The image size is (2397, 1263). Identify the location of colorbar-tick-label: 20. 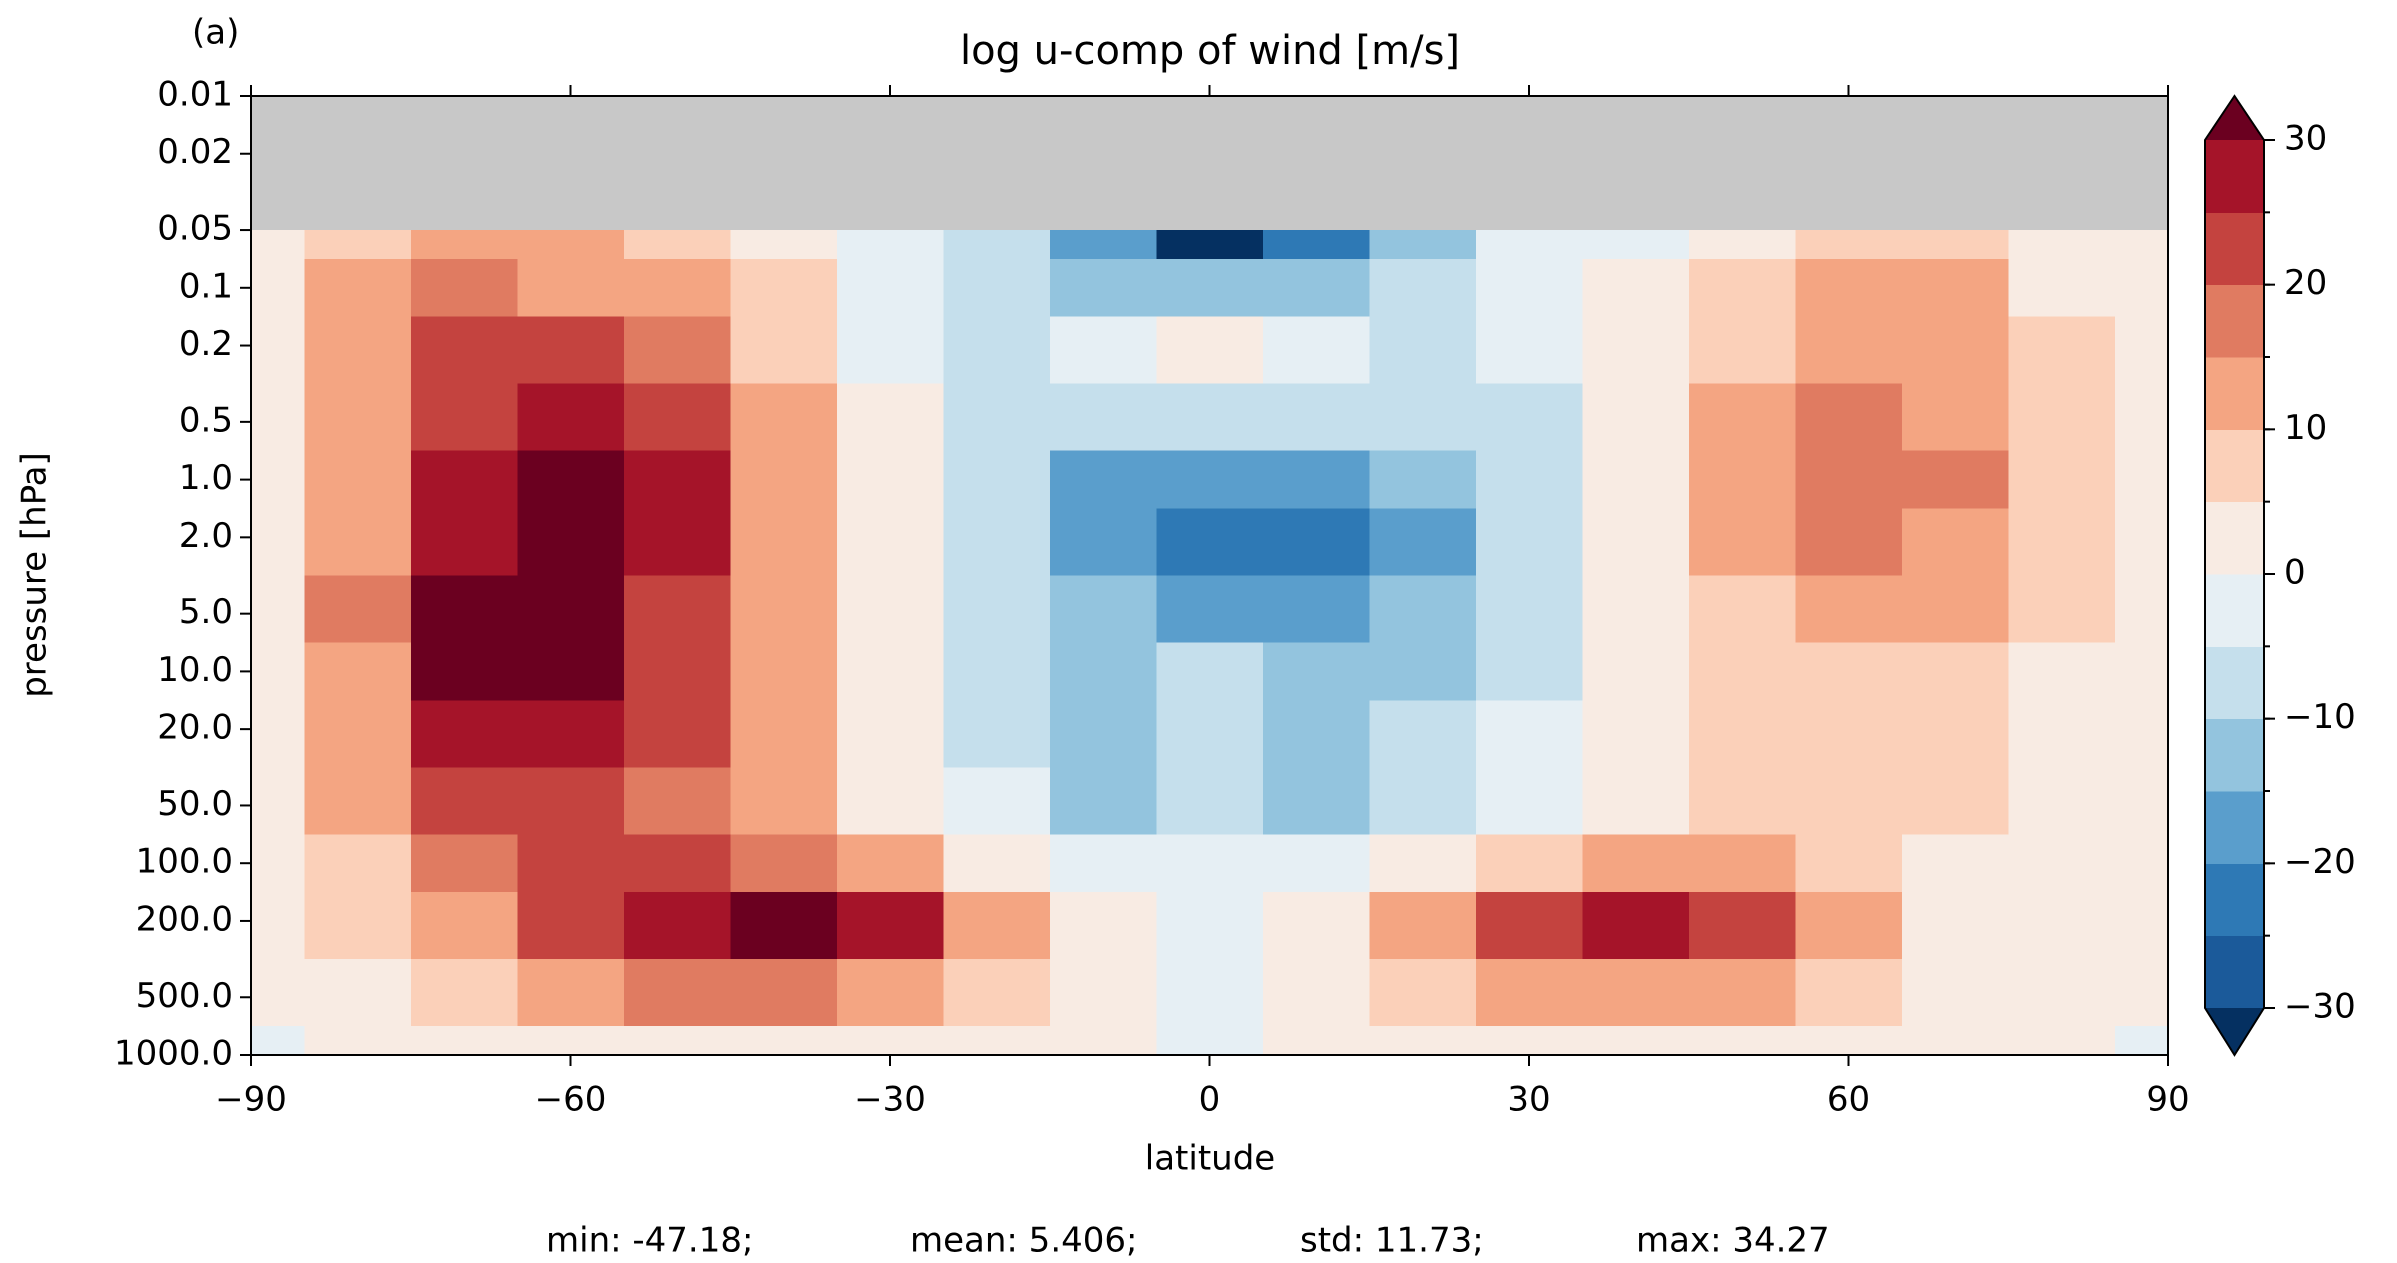
(2305, 283).